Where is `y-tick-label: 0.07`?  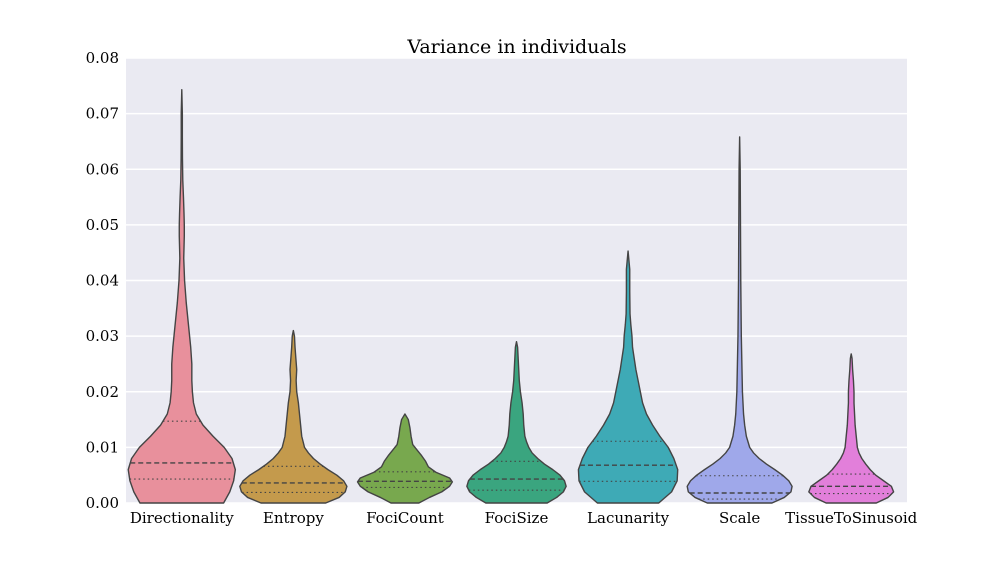
y-tick-label: 0.07 is located at coordinates (102, 114).